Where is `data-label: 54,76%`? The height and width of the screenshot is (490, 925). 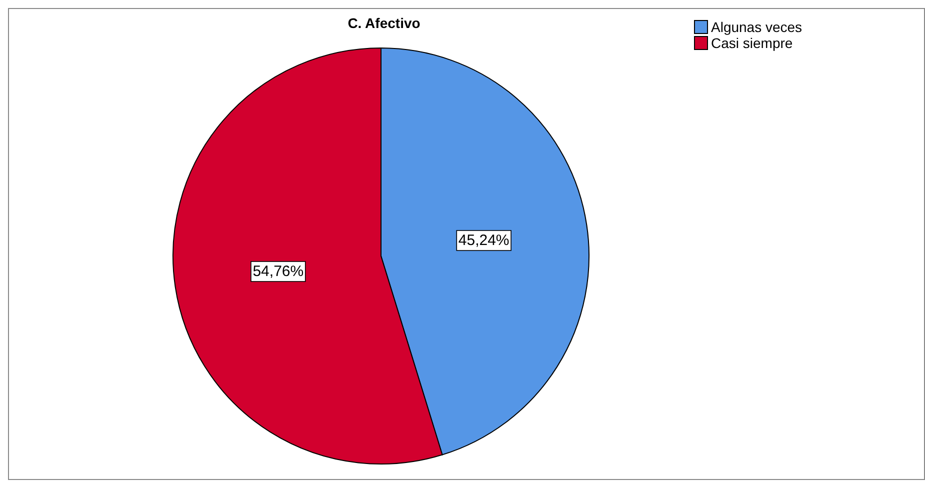
data-label: 54,76% is located at coordinates (278, 271).